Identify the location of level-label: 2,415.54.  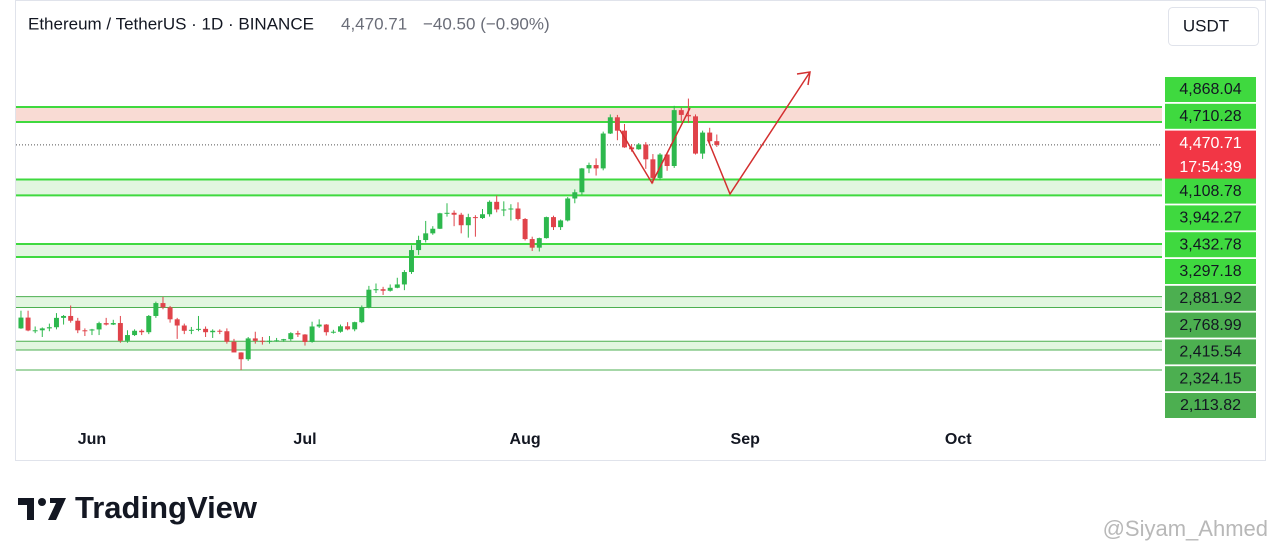
(1210, 352).